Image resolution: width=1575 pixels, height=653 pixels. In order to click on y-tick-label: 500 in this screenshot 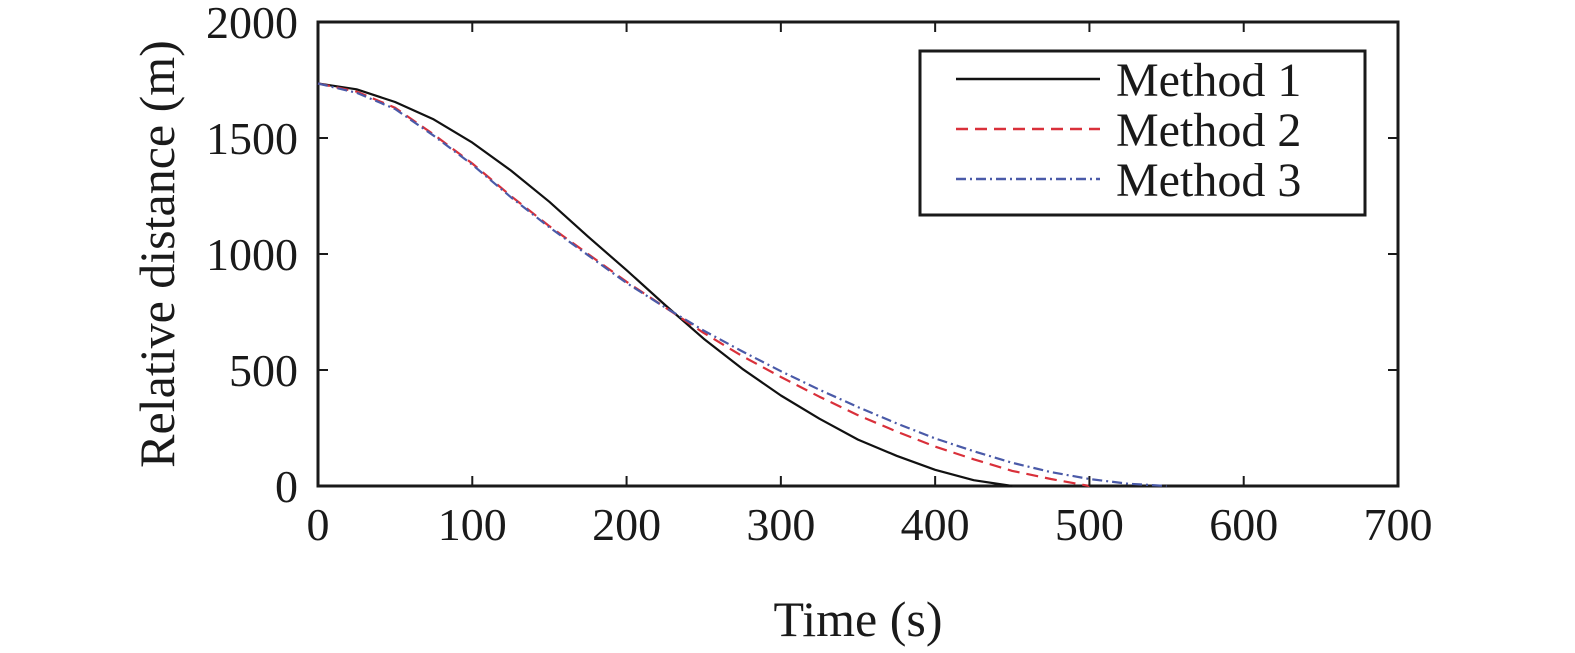, I will do `click(263, 370)`.